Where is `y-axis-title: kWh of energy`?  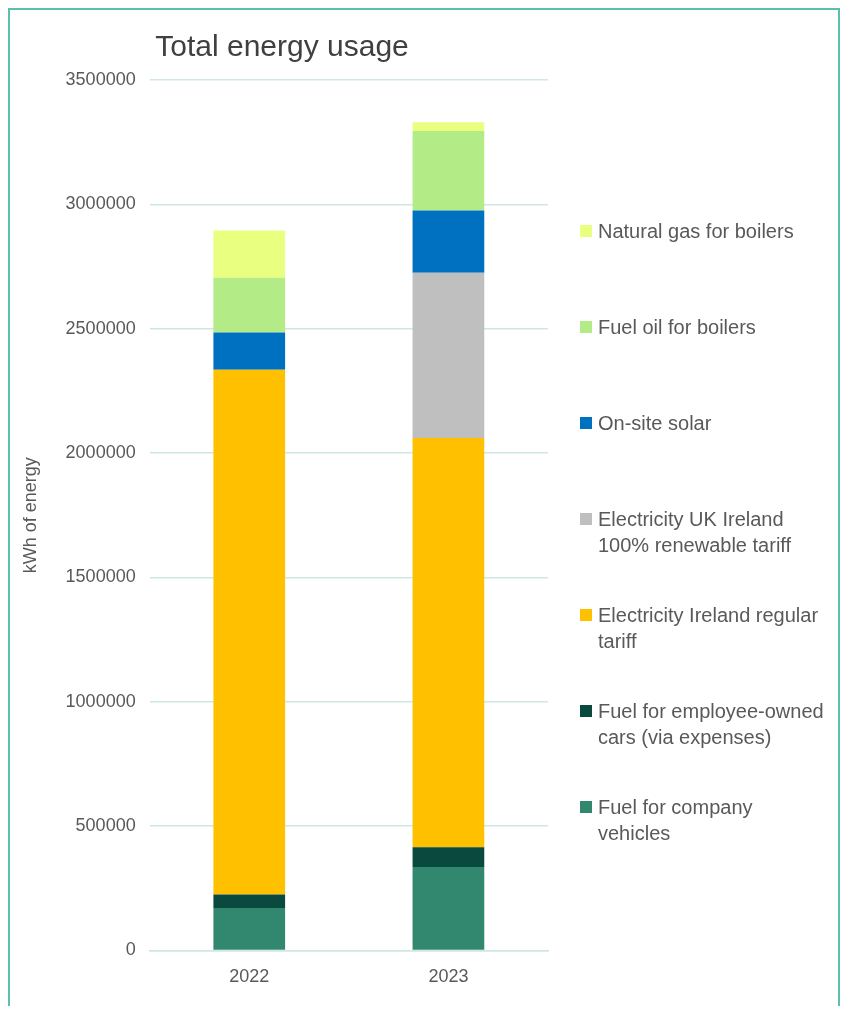
y-axis-title: kWh of energy is located at coordinates (29, 515).